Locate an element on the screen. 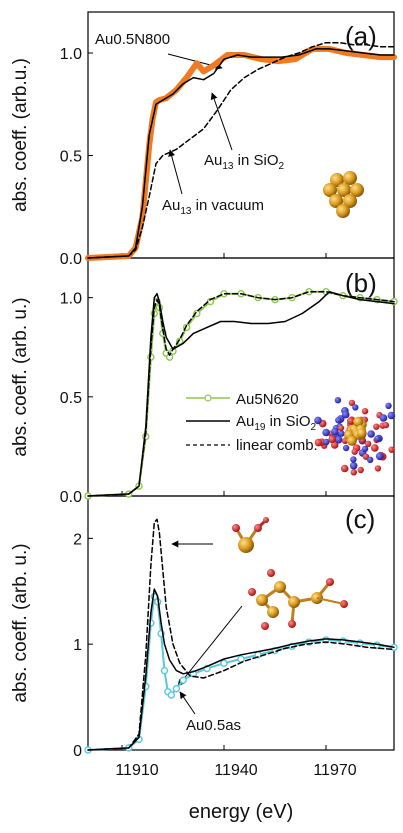  annotation-au0-5as: Au0.5as is located at coordinates (213, 725).